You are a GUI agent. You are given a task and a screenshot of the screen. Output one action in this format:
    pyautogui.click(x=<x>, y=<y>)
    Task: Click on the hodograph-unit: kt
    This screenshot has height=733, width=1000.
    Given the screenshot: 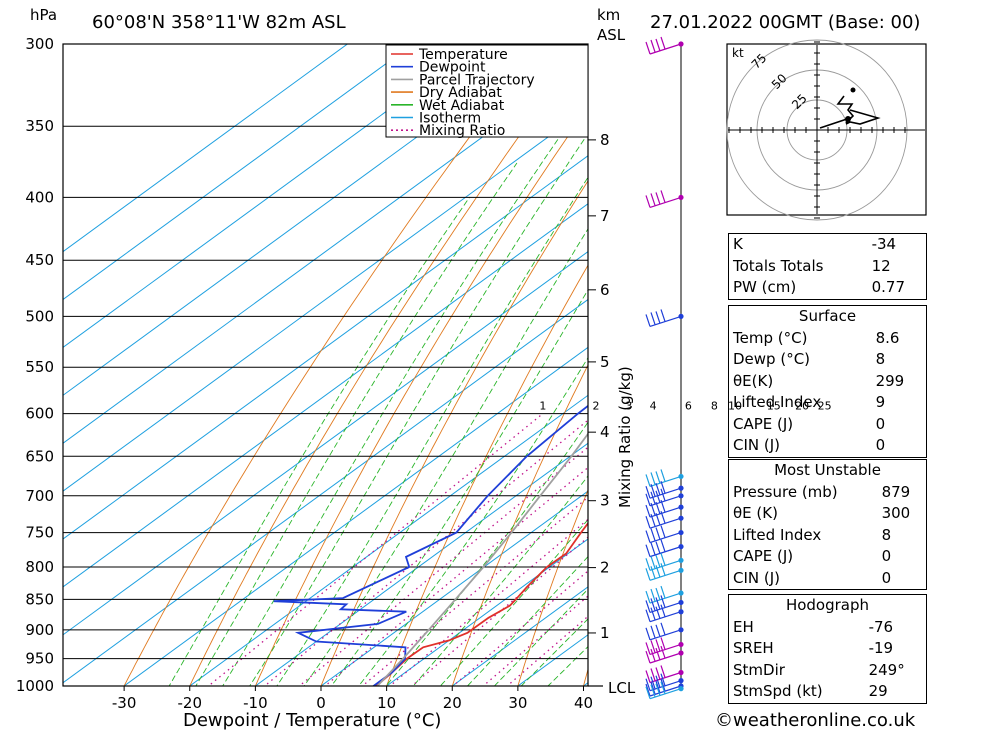 What is the action you would take?
    pyautogui.click(x=738, y=53)
    